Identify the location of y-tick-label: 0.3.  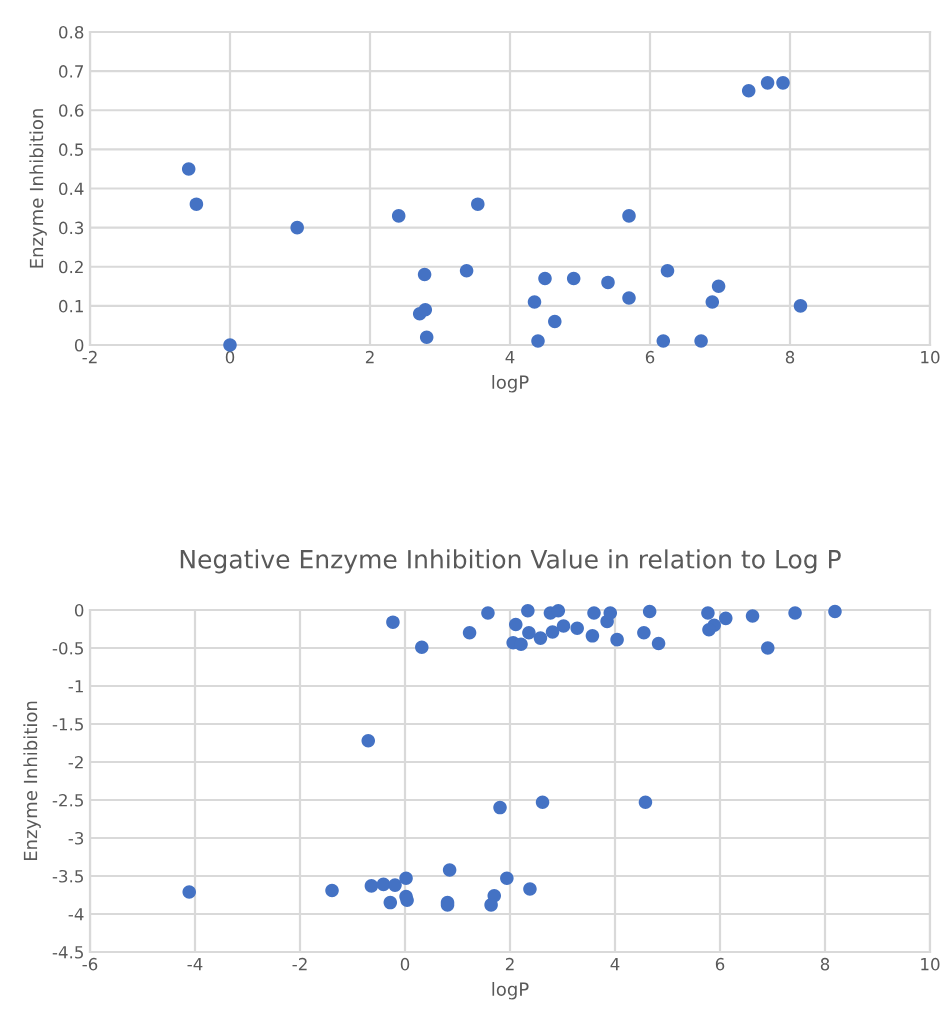
(71, 228).